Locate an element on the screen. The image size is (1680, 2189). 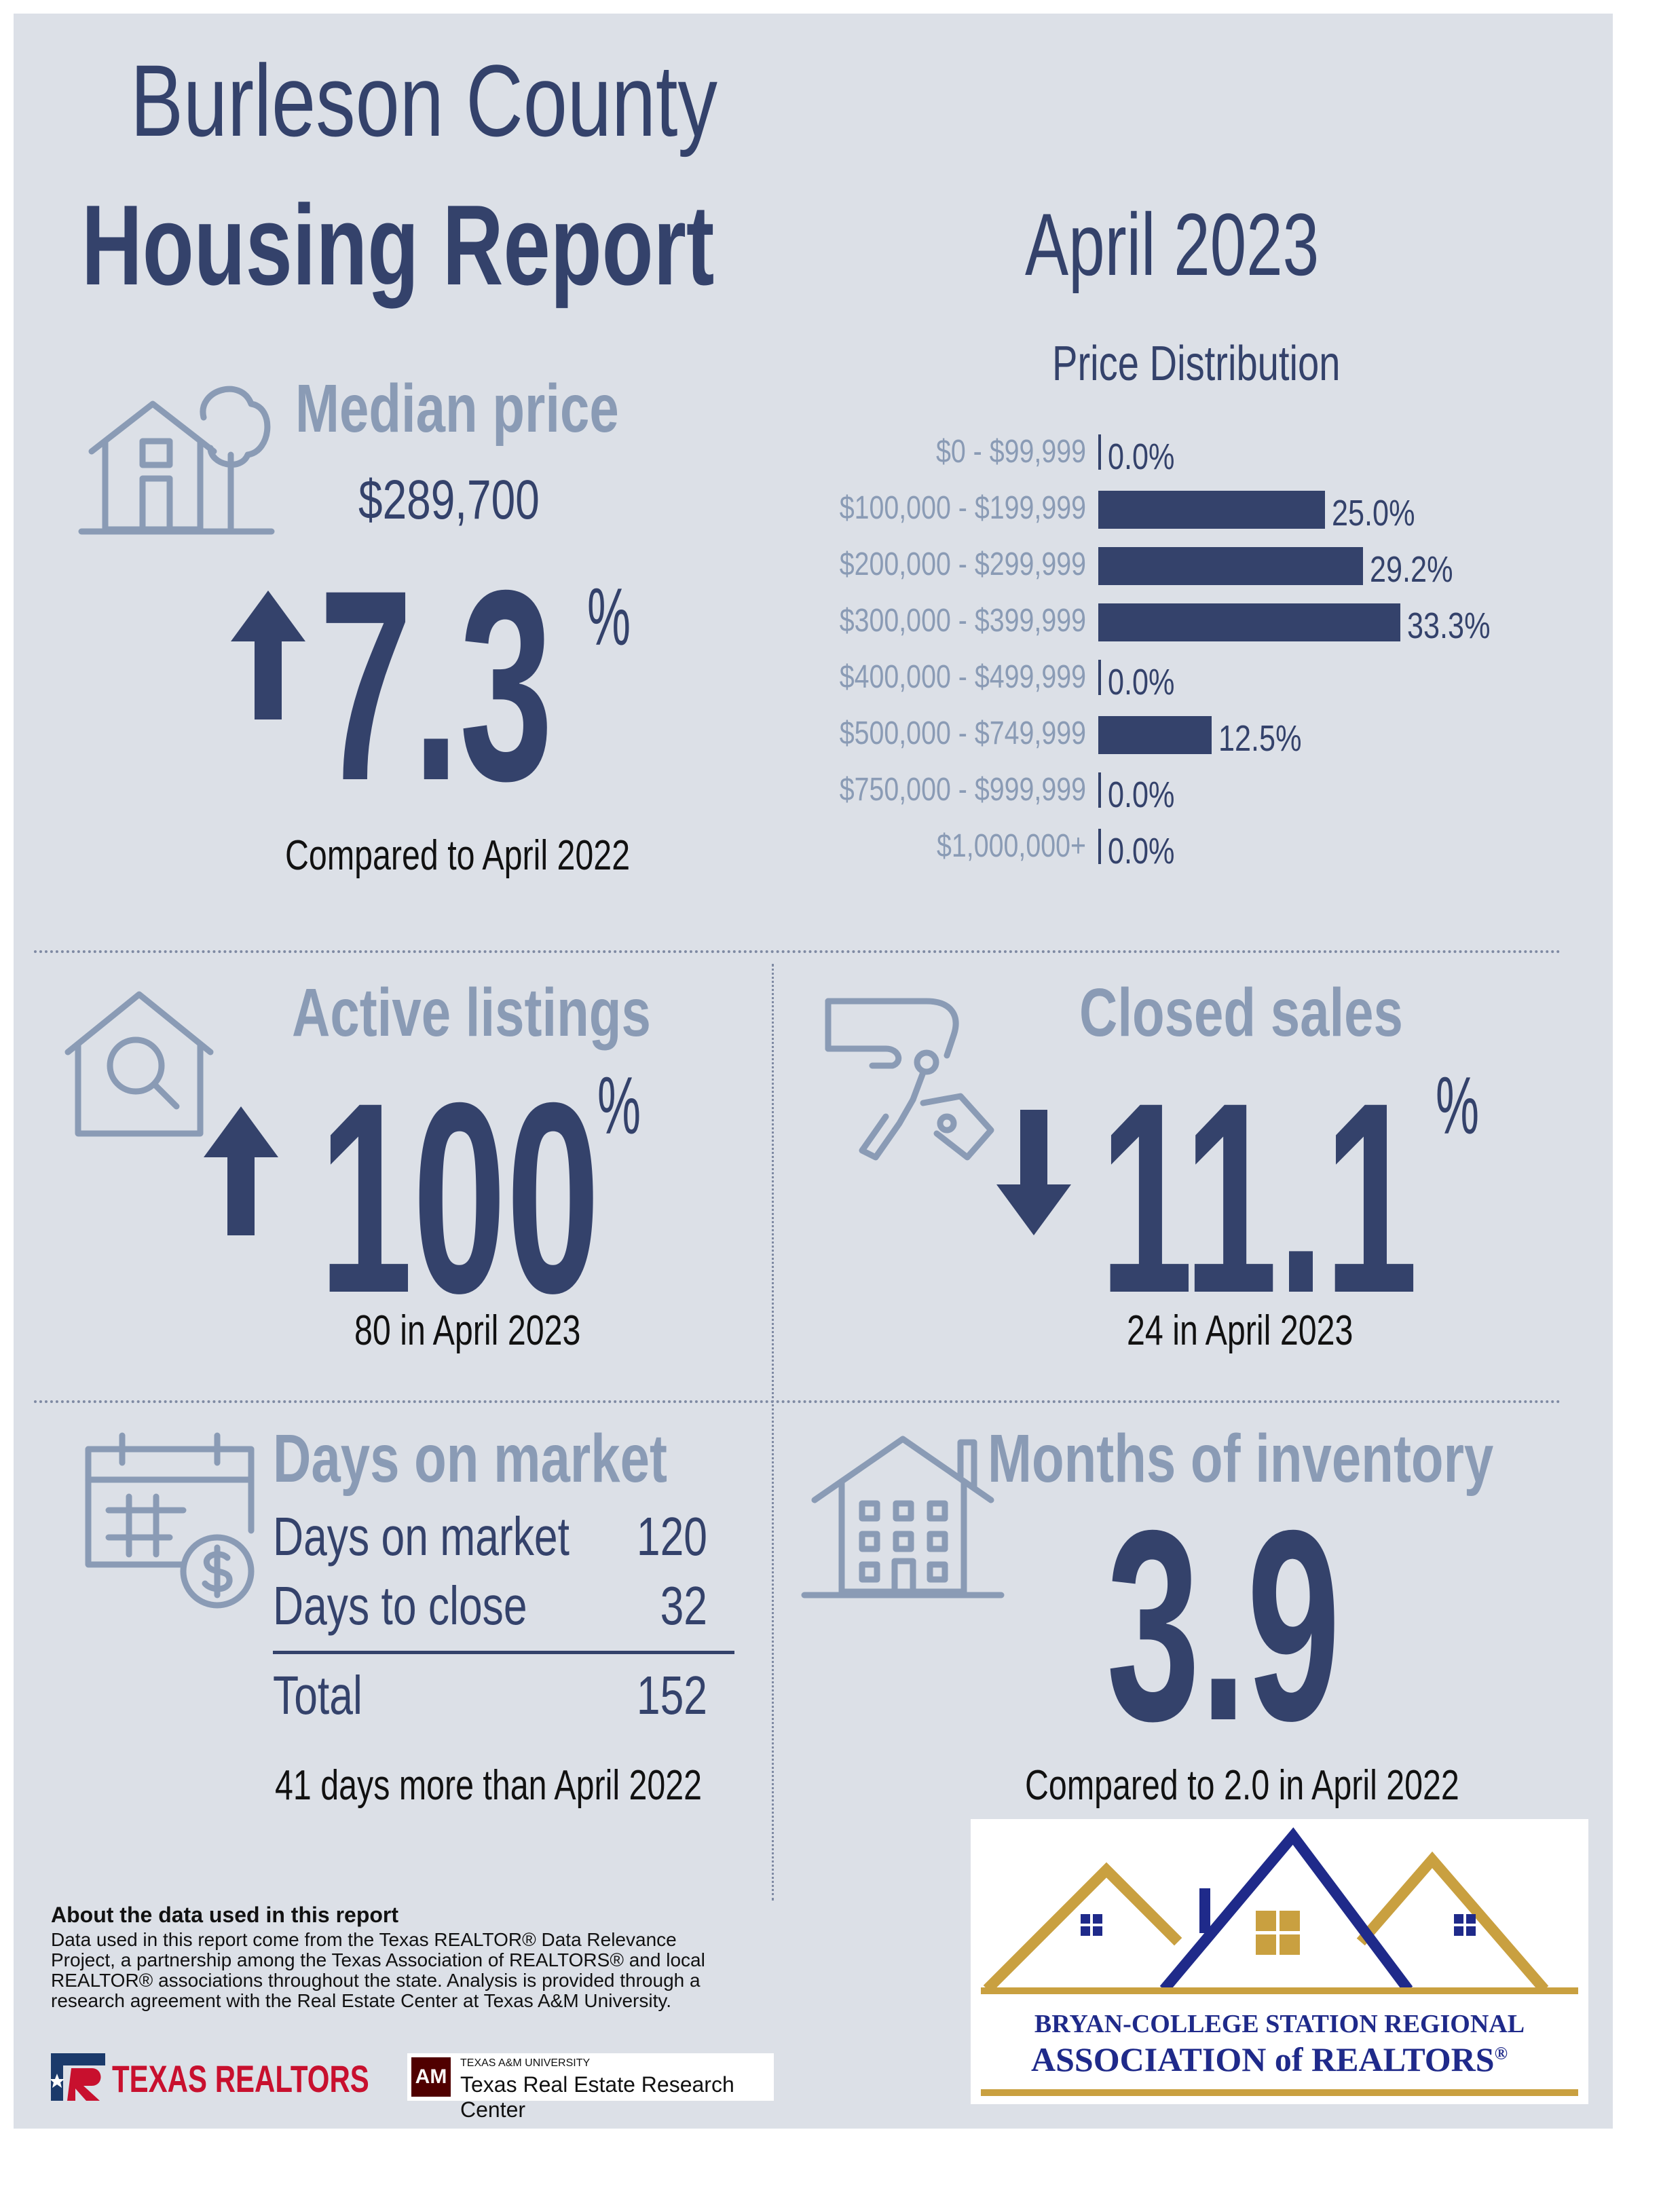
total-rule is located at coordinates (504, 1652).